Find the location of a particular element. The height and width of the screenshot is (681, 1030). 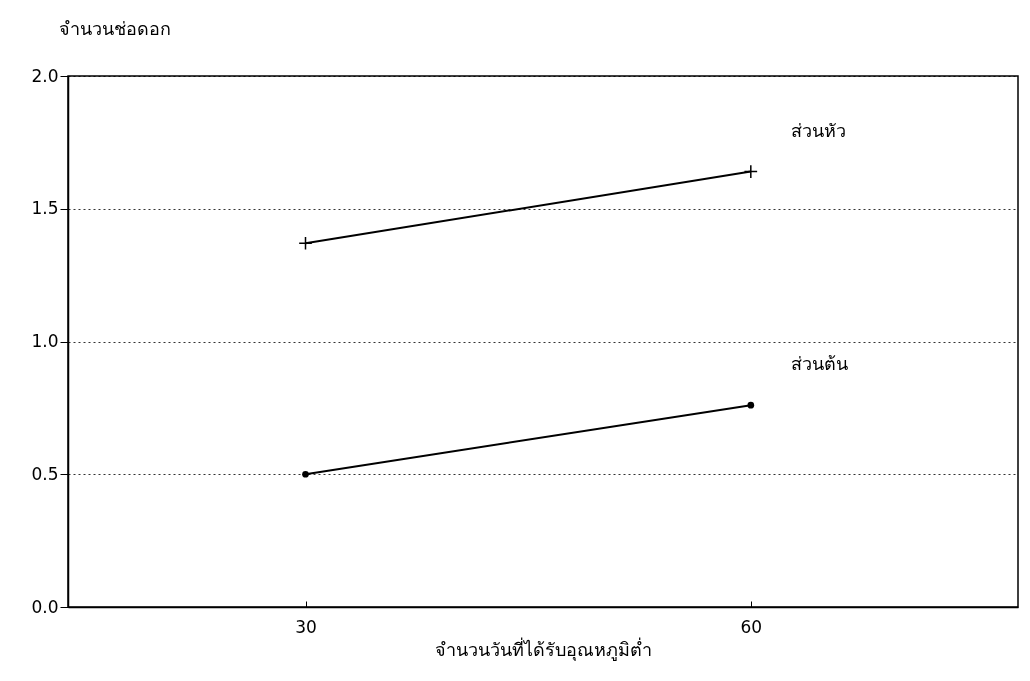

y-tick-label: 1.5 is located at coordinates (45, 208).